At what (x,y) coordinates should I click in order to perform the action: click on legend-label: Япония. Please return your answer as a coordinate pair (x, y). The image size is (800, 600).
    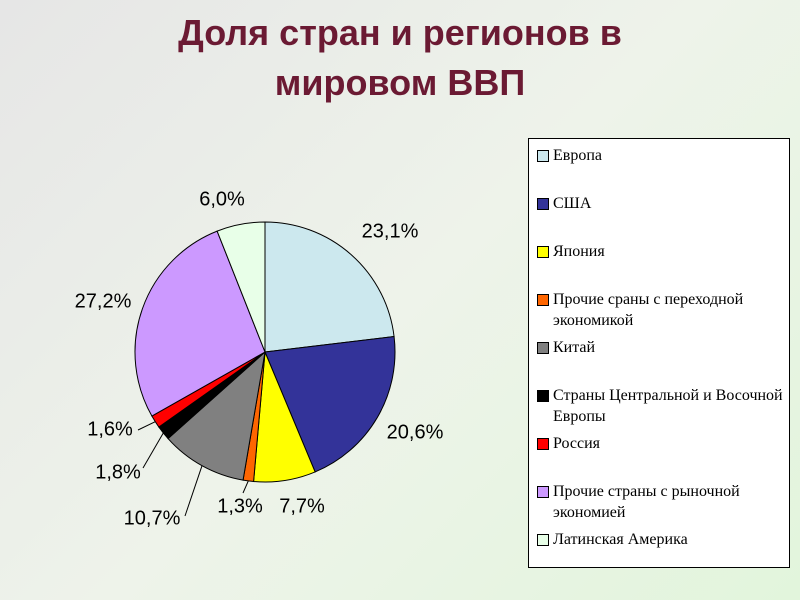
    Looking at the image, I should click on (579, 251).